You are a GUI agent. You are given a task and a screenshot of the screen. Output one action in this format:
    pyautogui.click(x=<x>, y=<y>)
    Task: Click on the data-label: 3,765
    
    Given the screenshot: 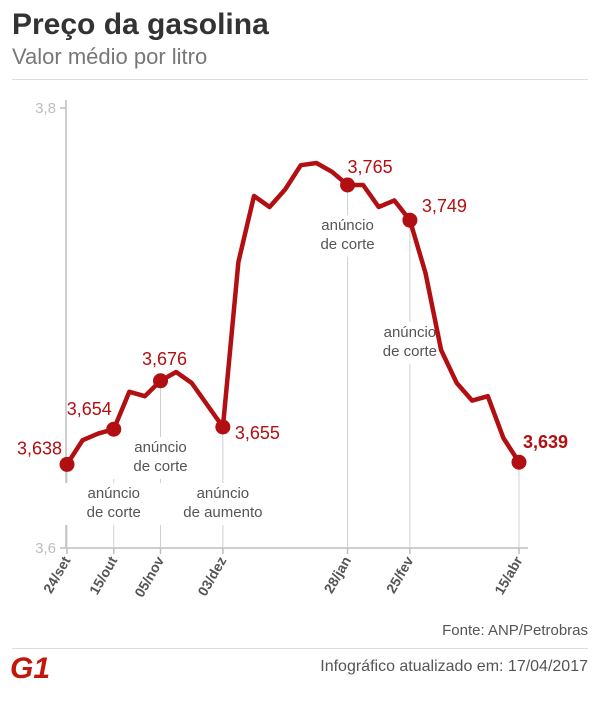 What is the action you would take?
    pyautogui.click(x=370, y=167)
    